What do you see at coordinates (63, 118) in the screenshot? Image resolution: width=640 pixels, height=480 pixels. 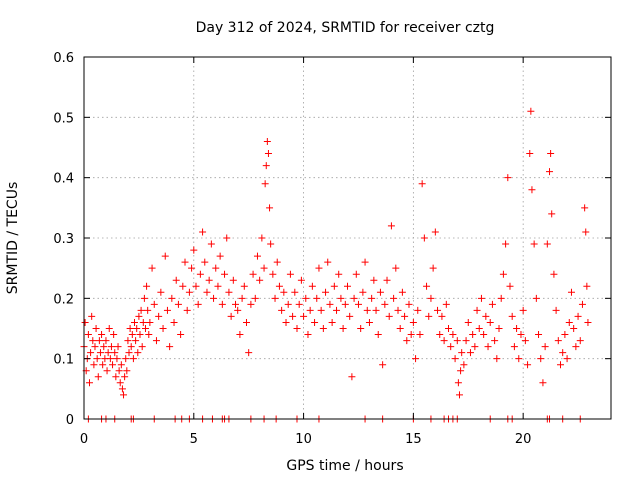 I see `y-tick-label: 0.5` at bounding box center [63, 118].